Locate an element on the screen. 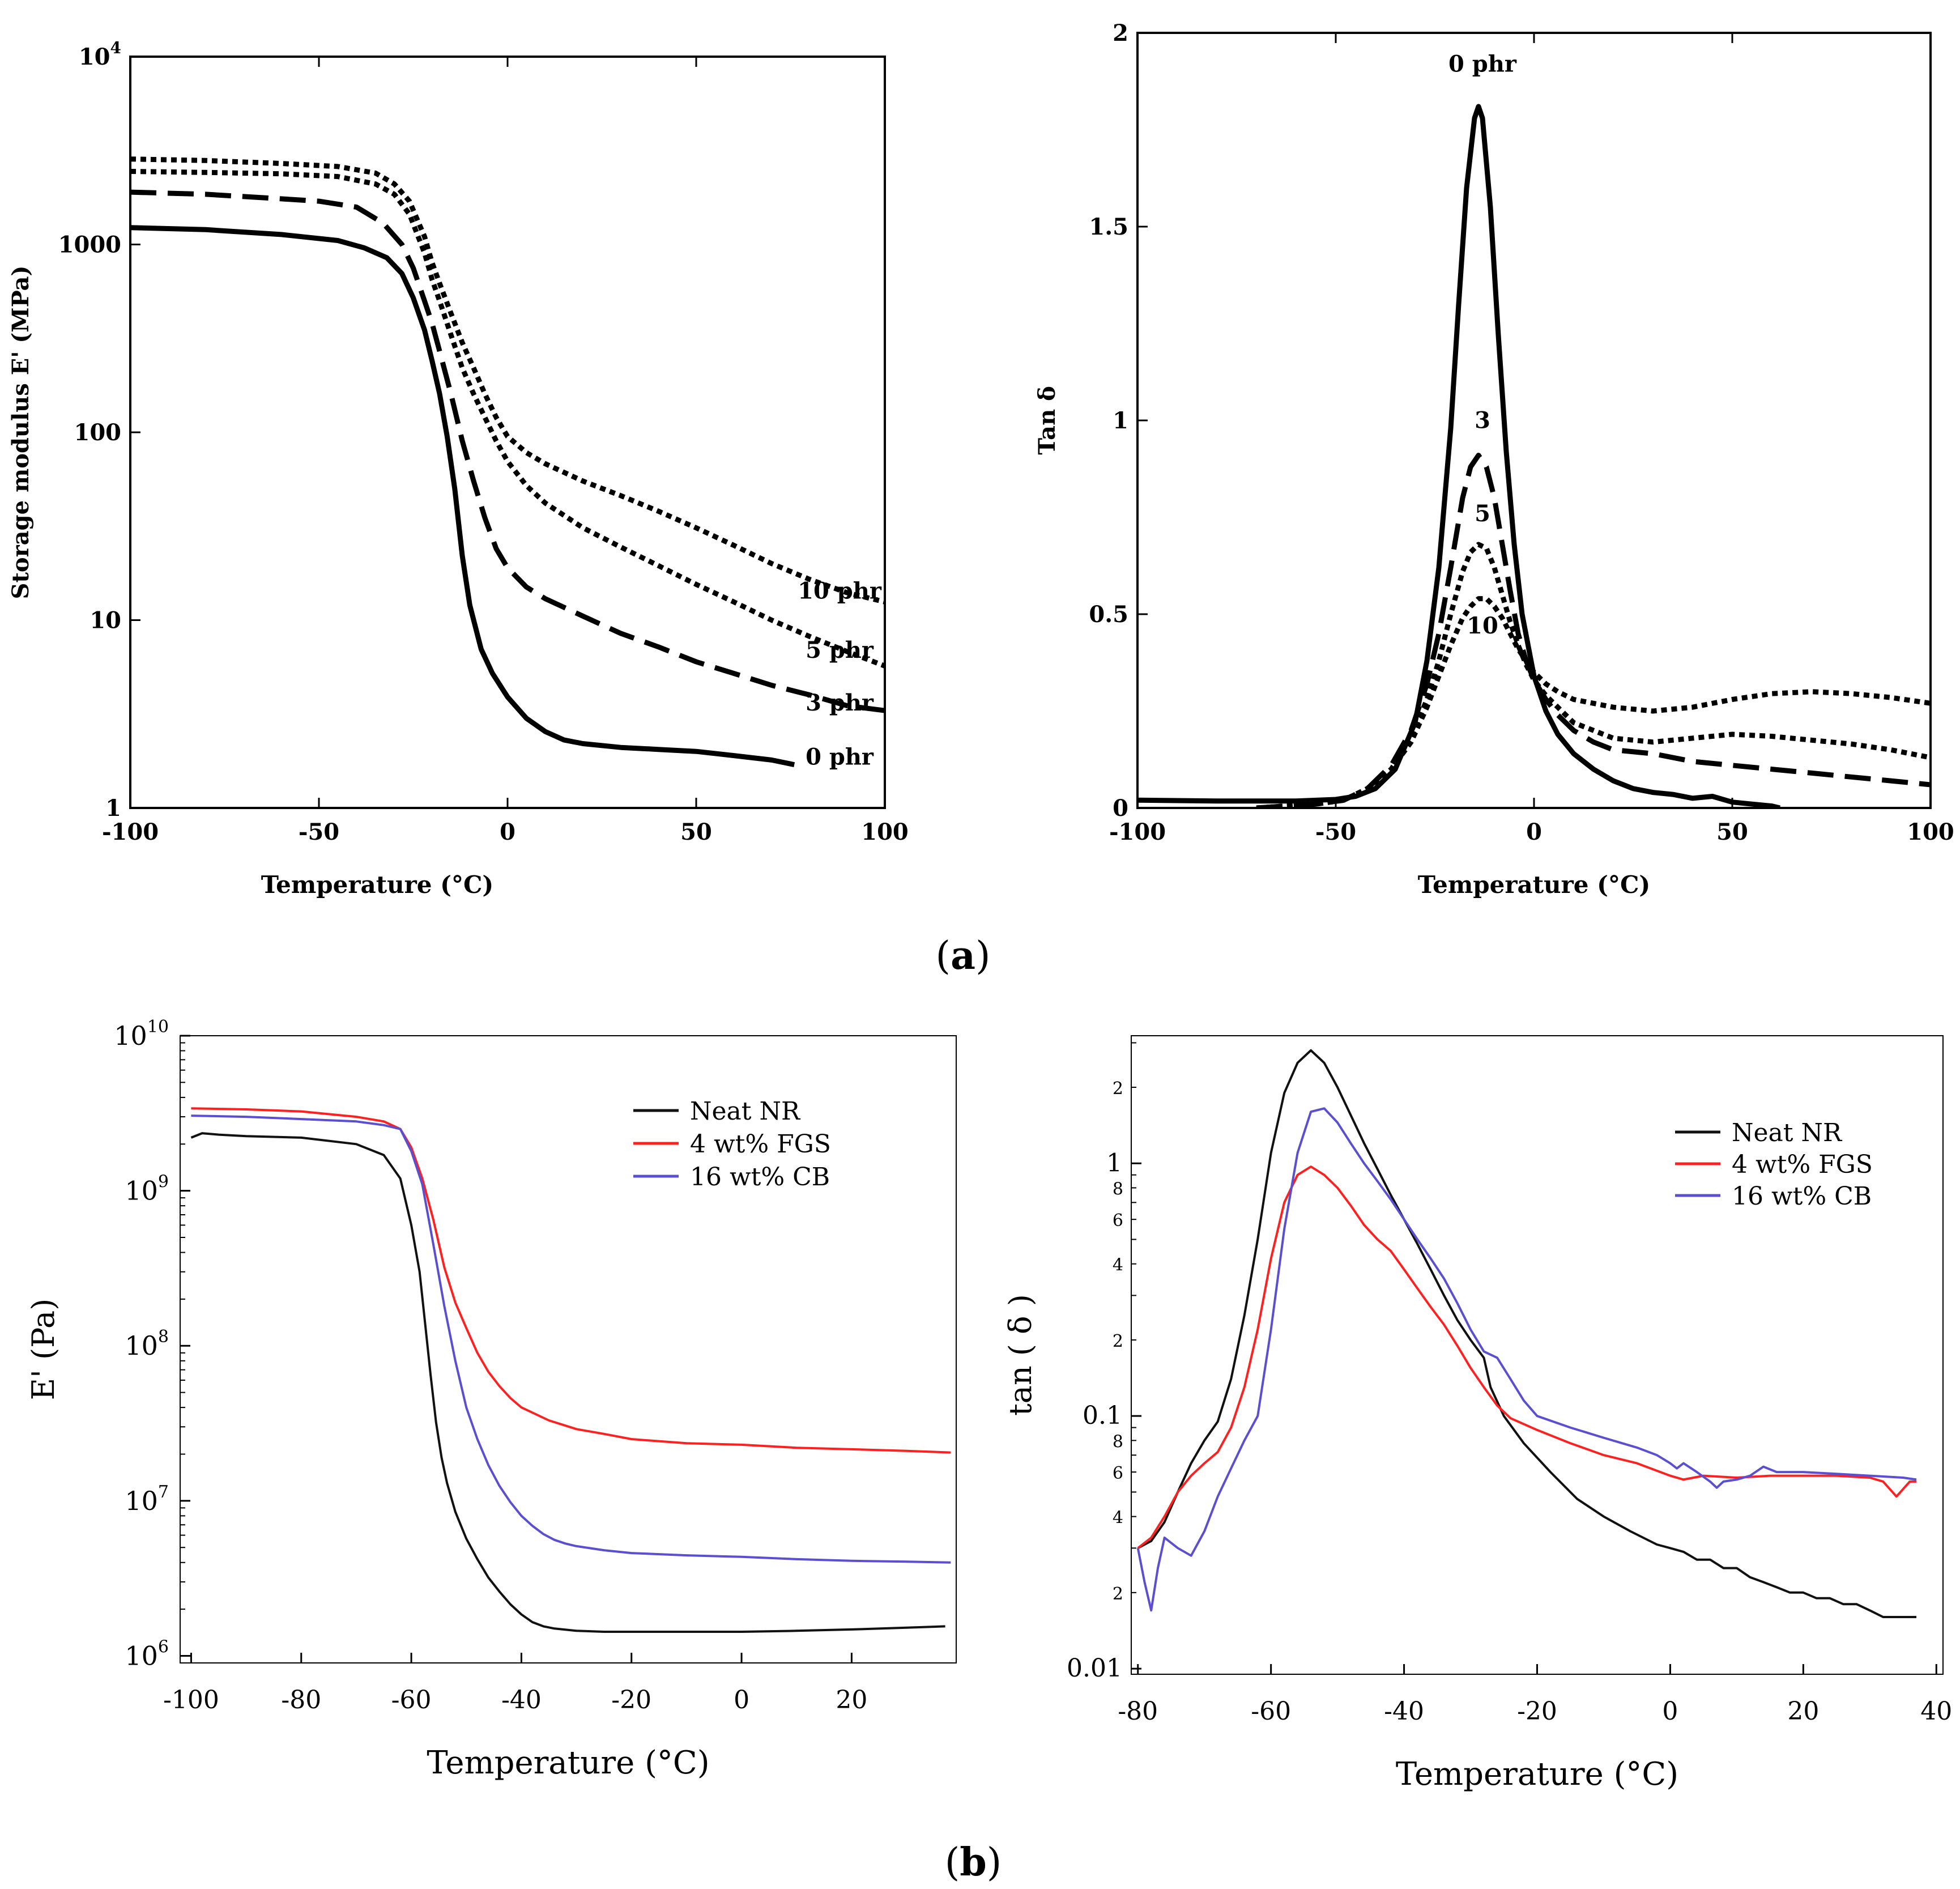 The height and width of the screenshot is (1889, 1960). y-tick-exponent: 10 is located at coordinates (158, 1027).